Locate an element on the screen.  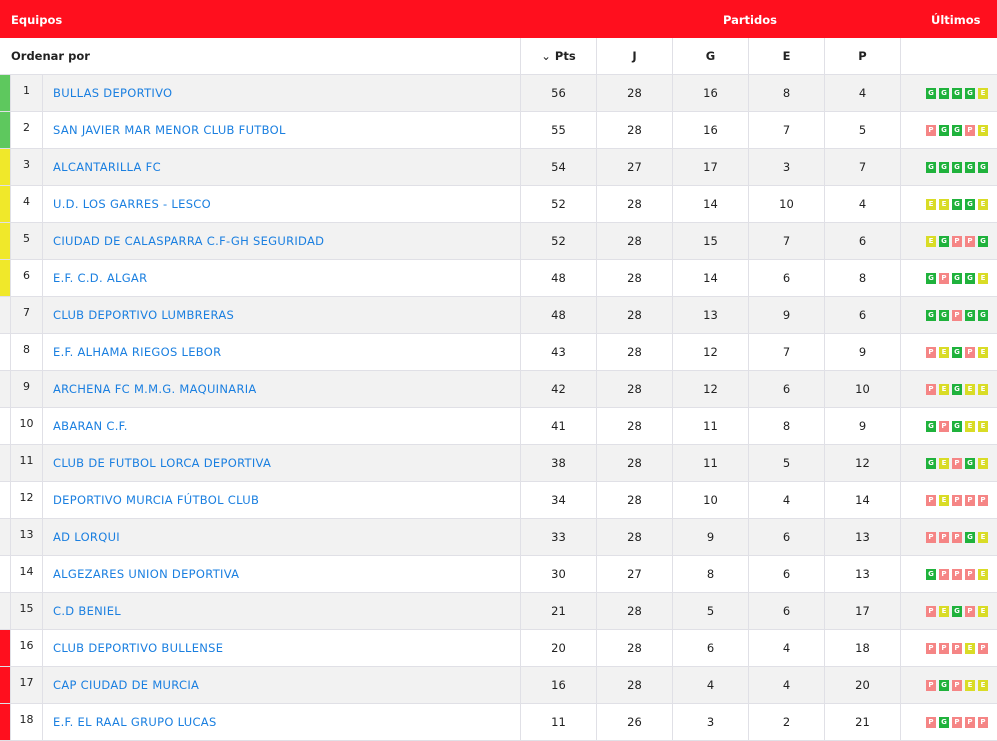
pts-value: 11 is located at coordinates (559, 722).